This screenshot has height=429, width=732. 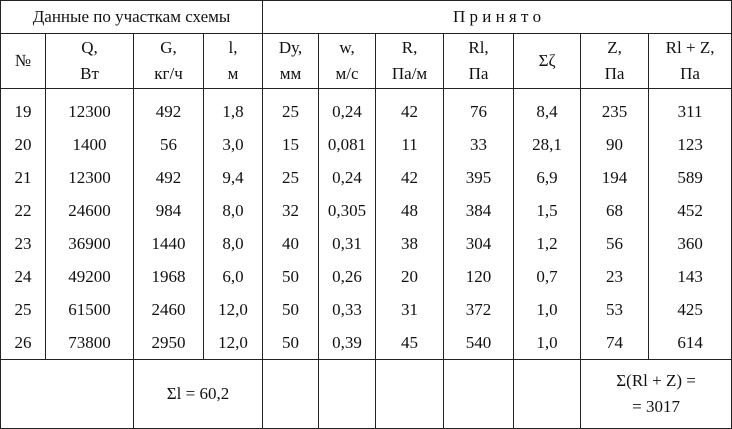 What do you see at coordinates (547, 243) in the screenshot?
I see `cell: 1,2` at bounding box center [547, 243].